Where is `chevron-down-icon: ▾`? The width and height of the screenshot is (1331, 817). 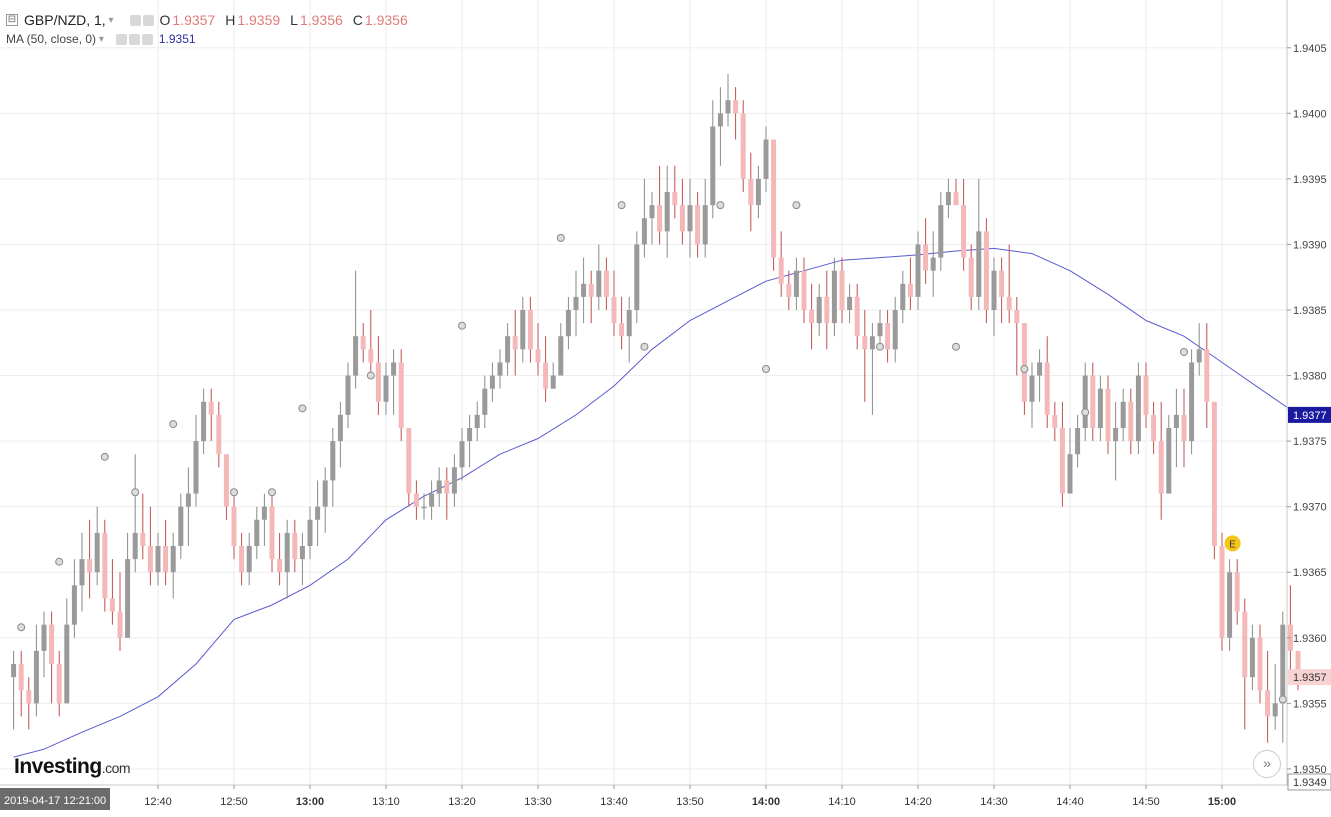
chevron-down-icon: ▾ is located at coordinates (109, 20).